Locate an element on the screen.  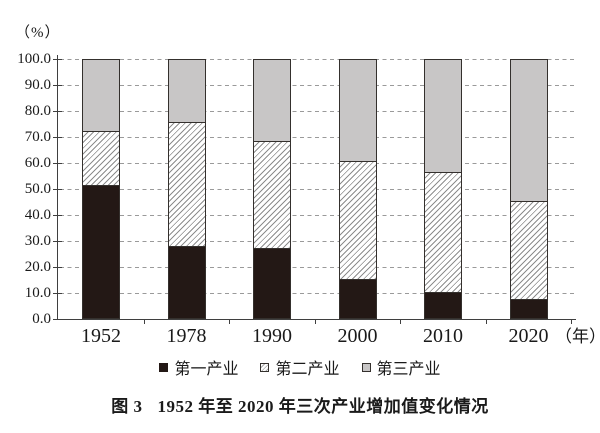
y-tick-label: 50.0 is located at coordinates (37, 189).